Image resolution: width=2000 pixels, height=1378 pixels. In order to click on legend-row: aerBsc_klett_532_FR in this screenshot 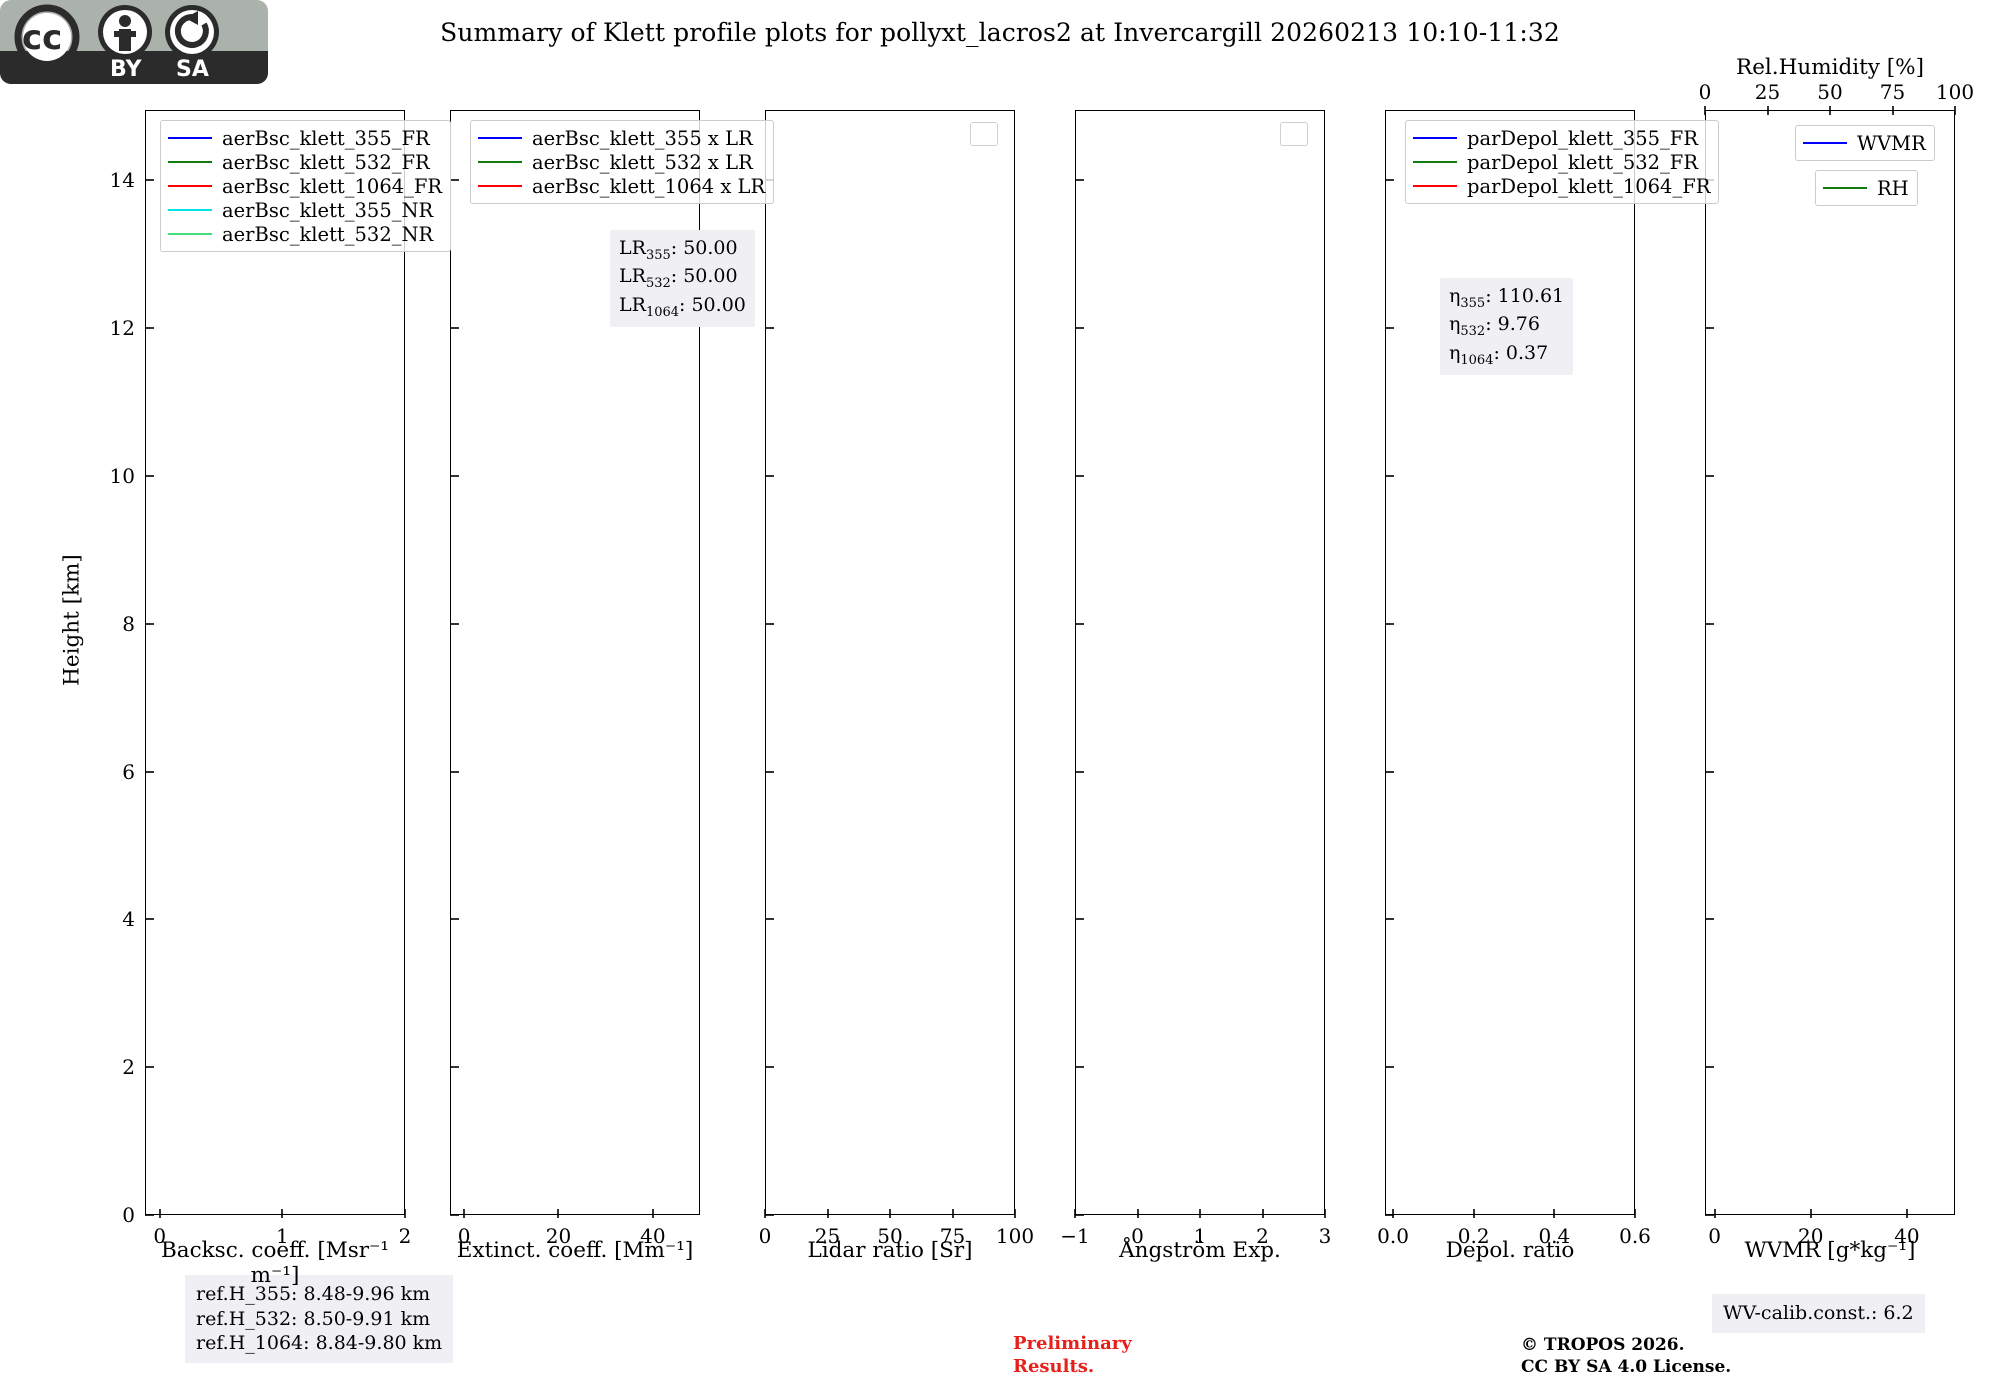, I will do `click(305, 162)`.